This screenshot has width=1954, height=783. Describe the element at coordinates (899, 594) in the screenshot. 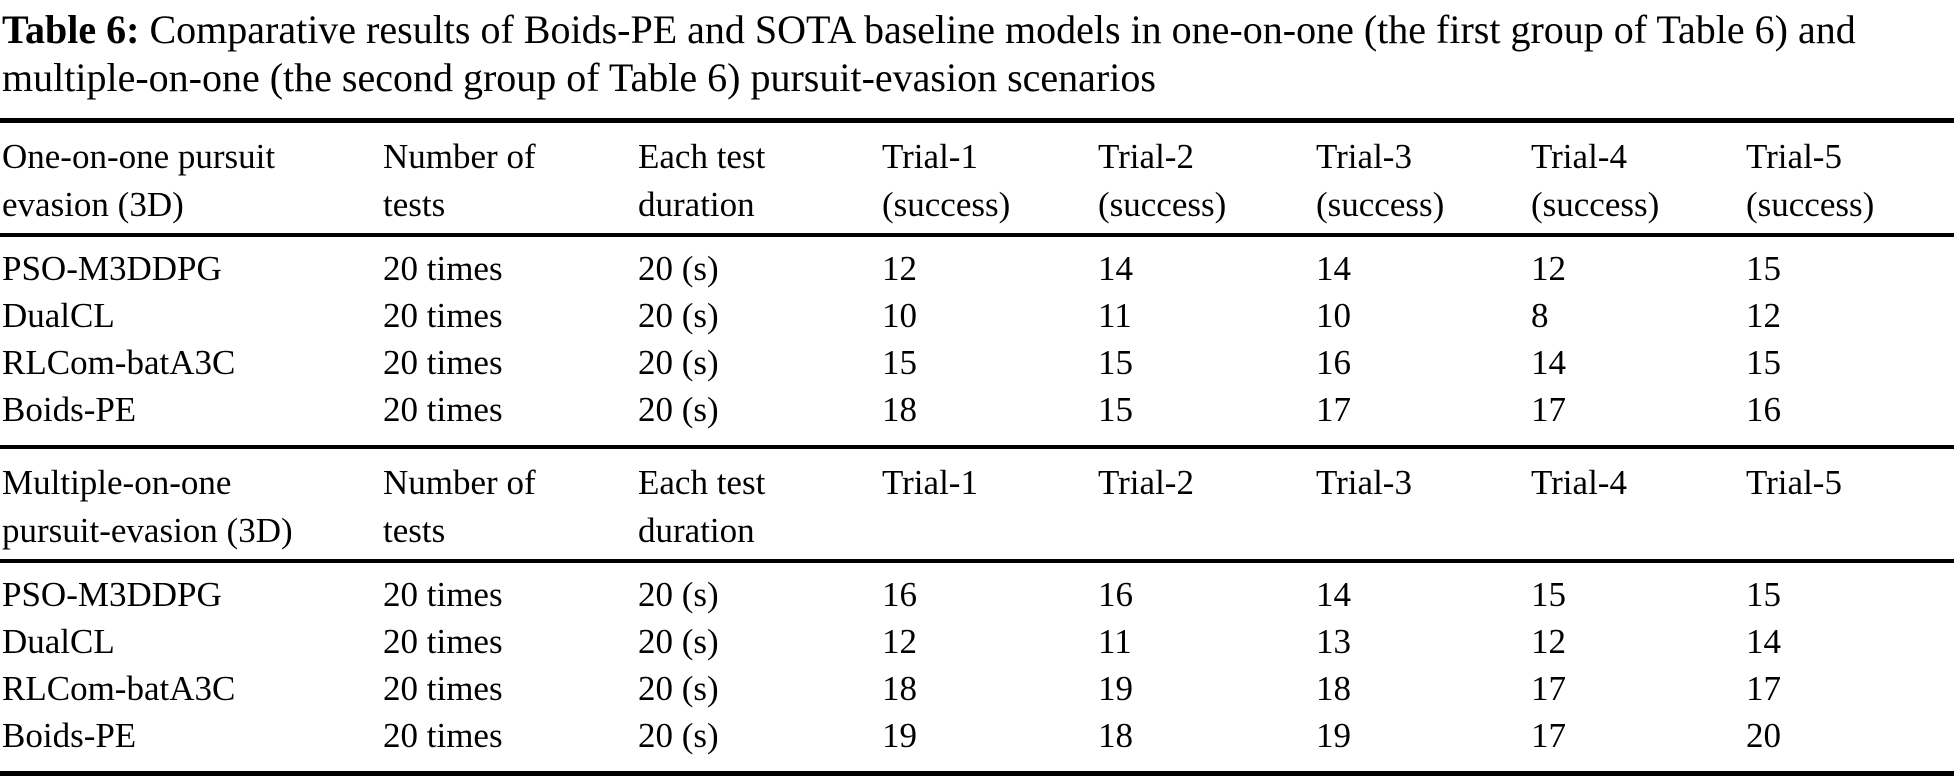

I see `trial-1-value: 16` at that location.